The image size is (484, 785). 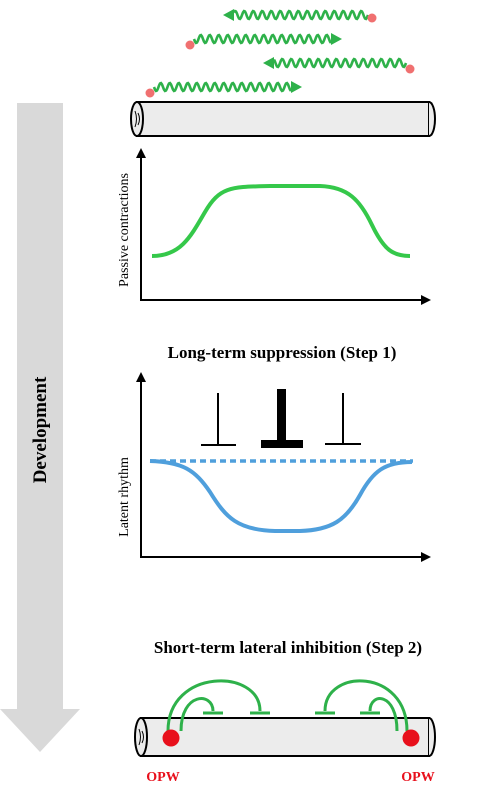 I want to click on development-arrow, so click(x=40, y=427).